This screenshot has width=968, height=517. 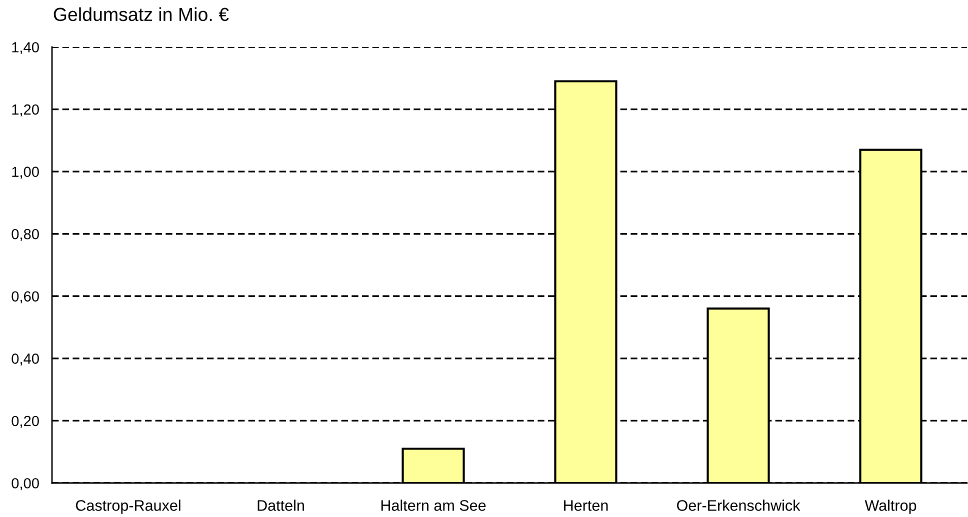 I want to click on y-tick-label: 0,40, so click(x=25, y=360).